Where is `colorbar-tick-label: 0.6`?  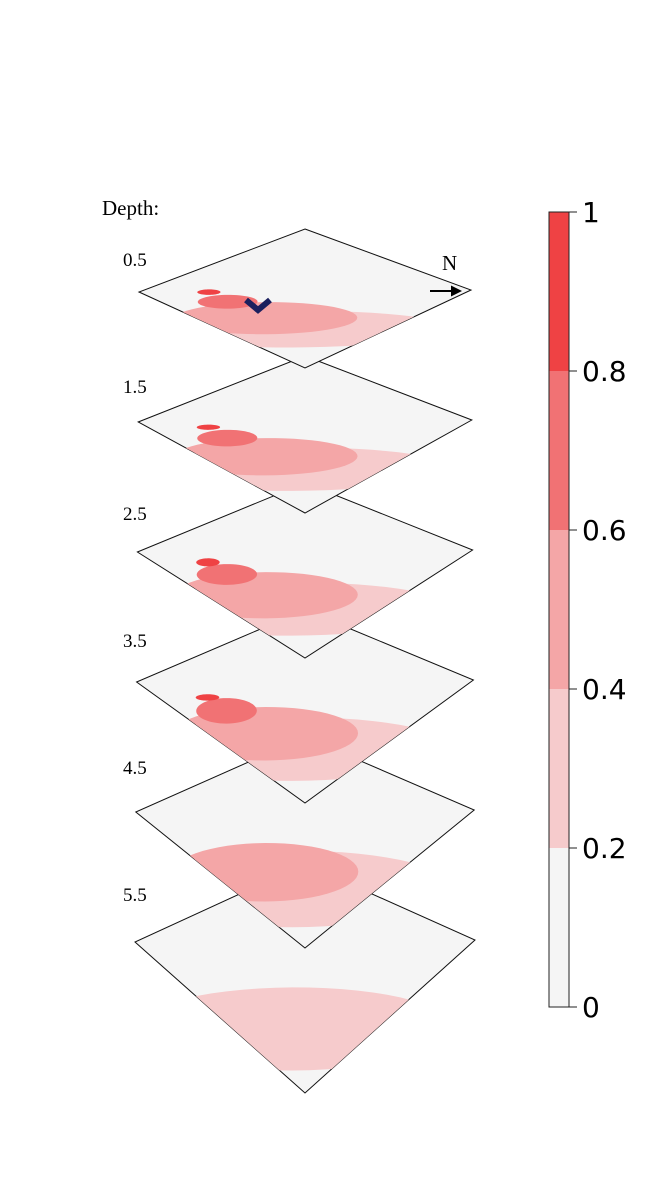
colorbar-tick-label: 0.6 is located at coordinates (604, 530).